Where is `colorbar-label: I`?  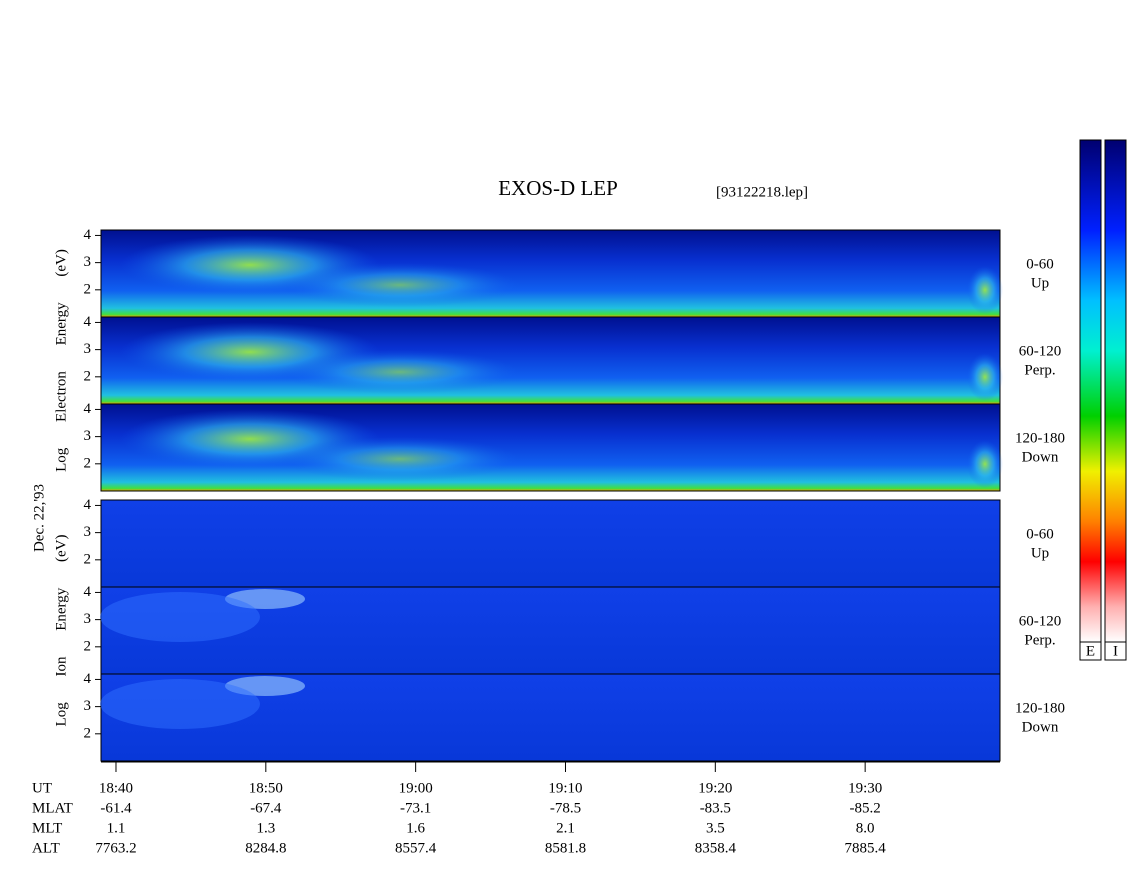
colorbar-label: I is located at coordinates (1115, 651).